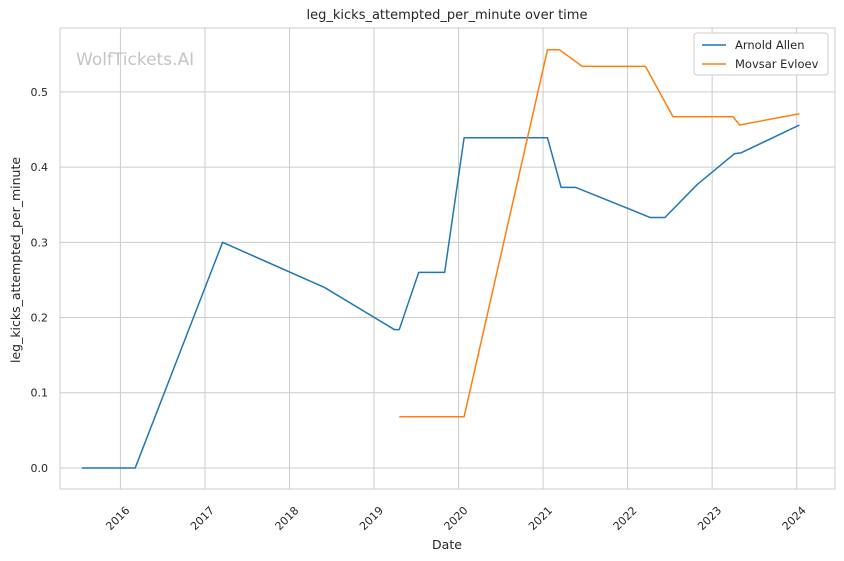 This screenshot has height=561, width=844. Describe the element at coordinates (794, 518) in the screenshot. I see `x-tick-label: 2024` at that location.